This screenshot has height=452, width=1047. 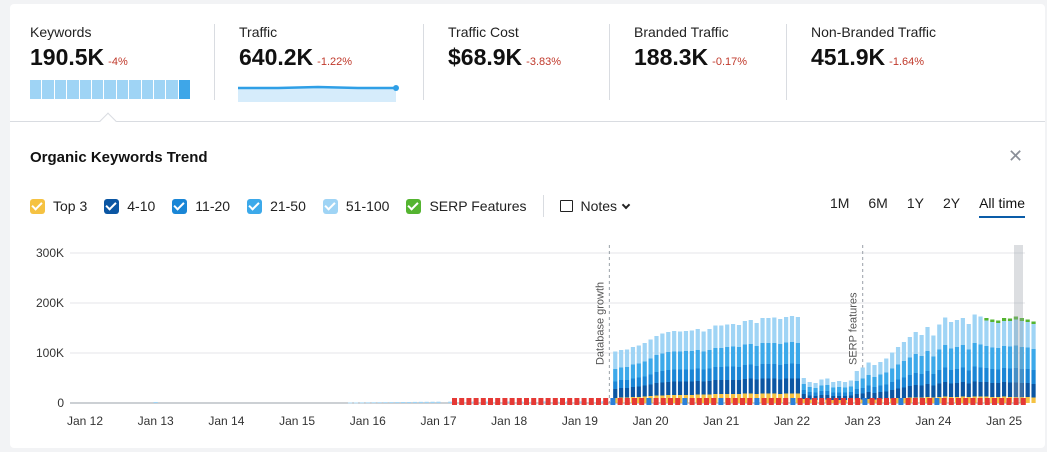 What do you see at coordinates (478, 206) in the screenshot?
I see `legend-label: SERP Features` at bounding box center [478, 206].